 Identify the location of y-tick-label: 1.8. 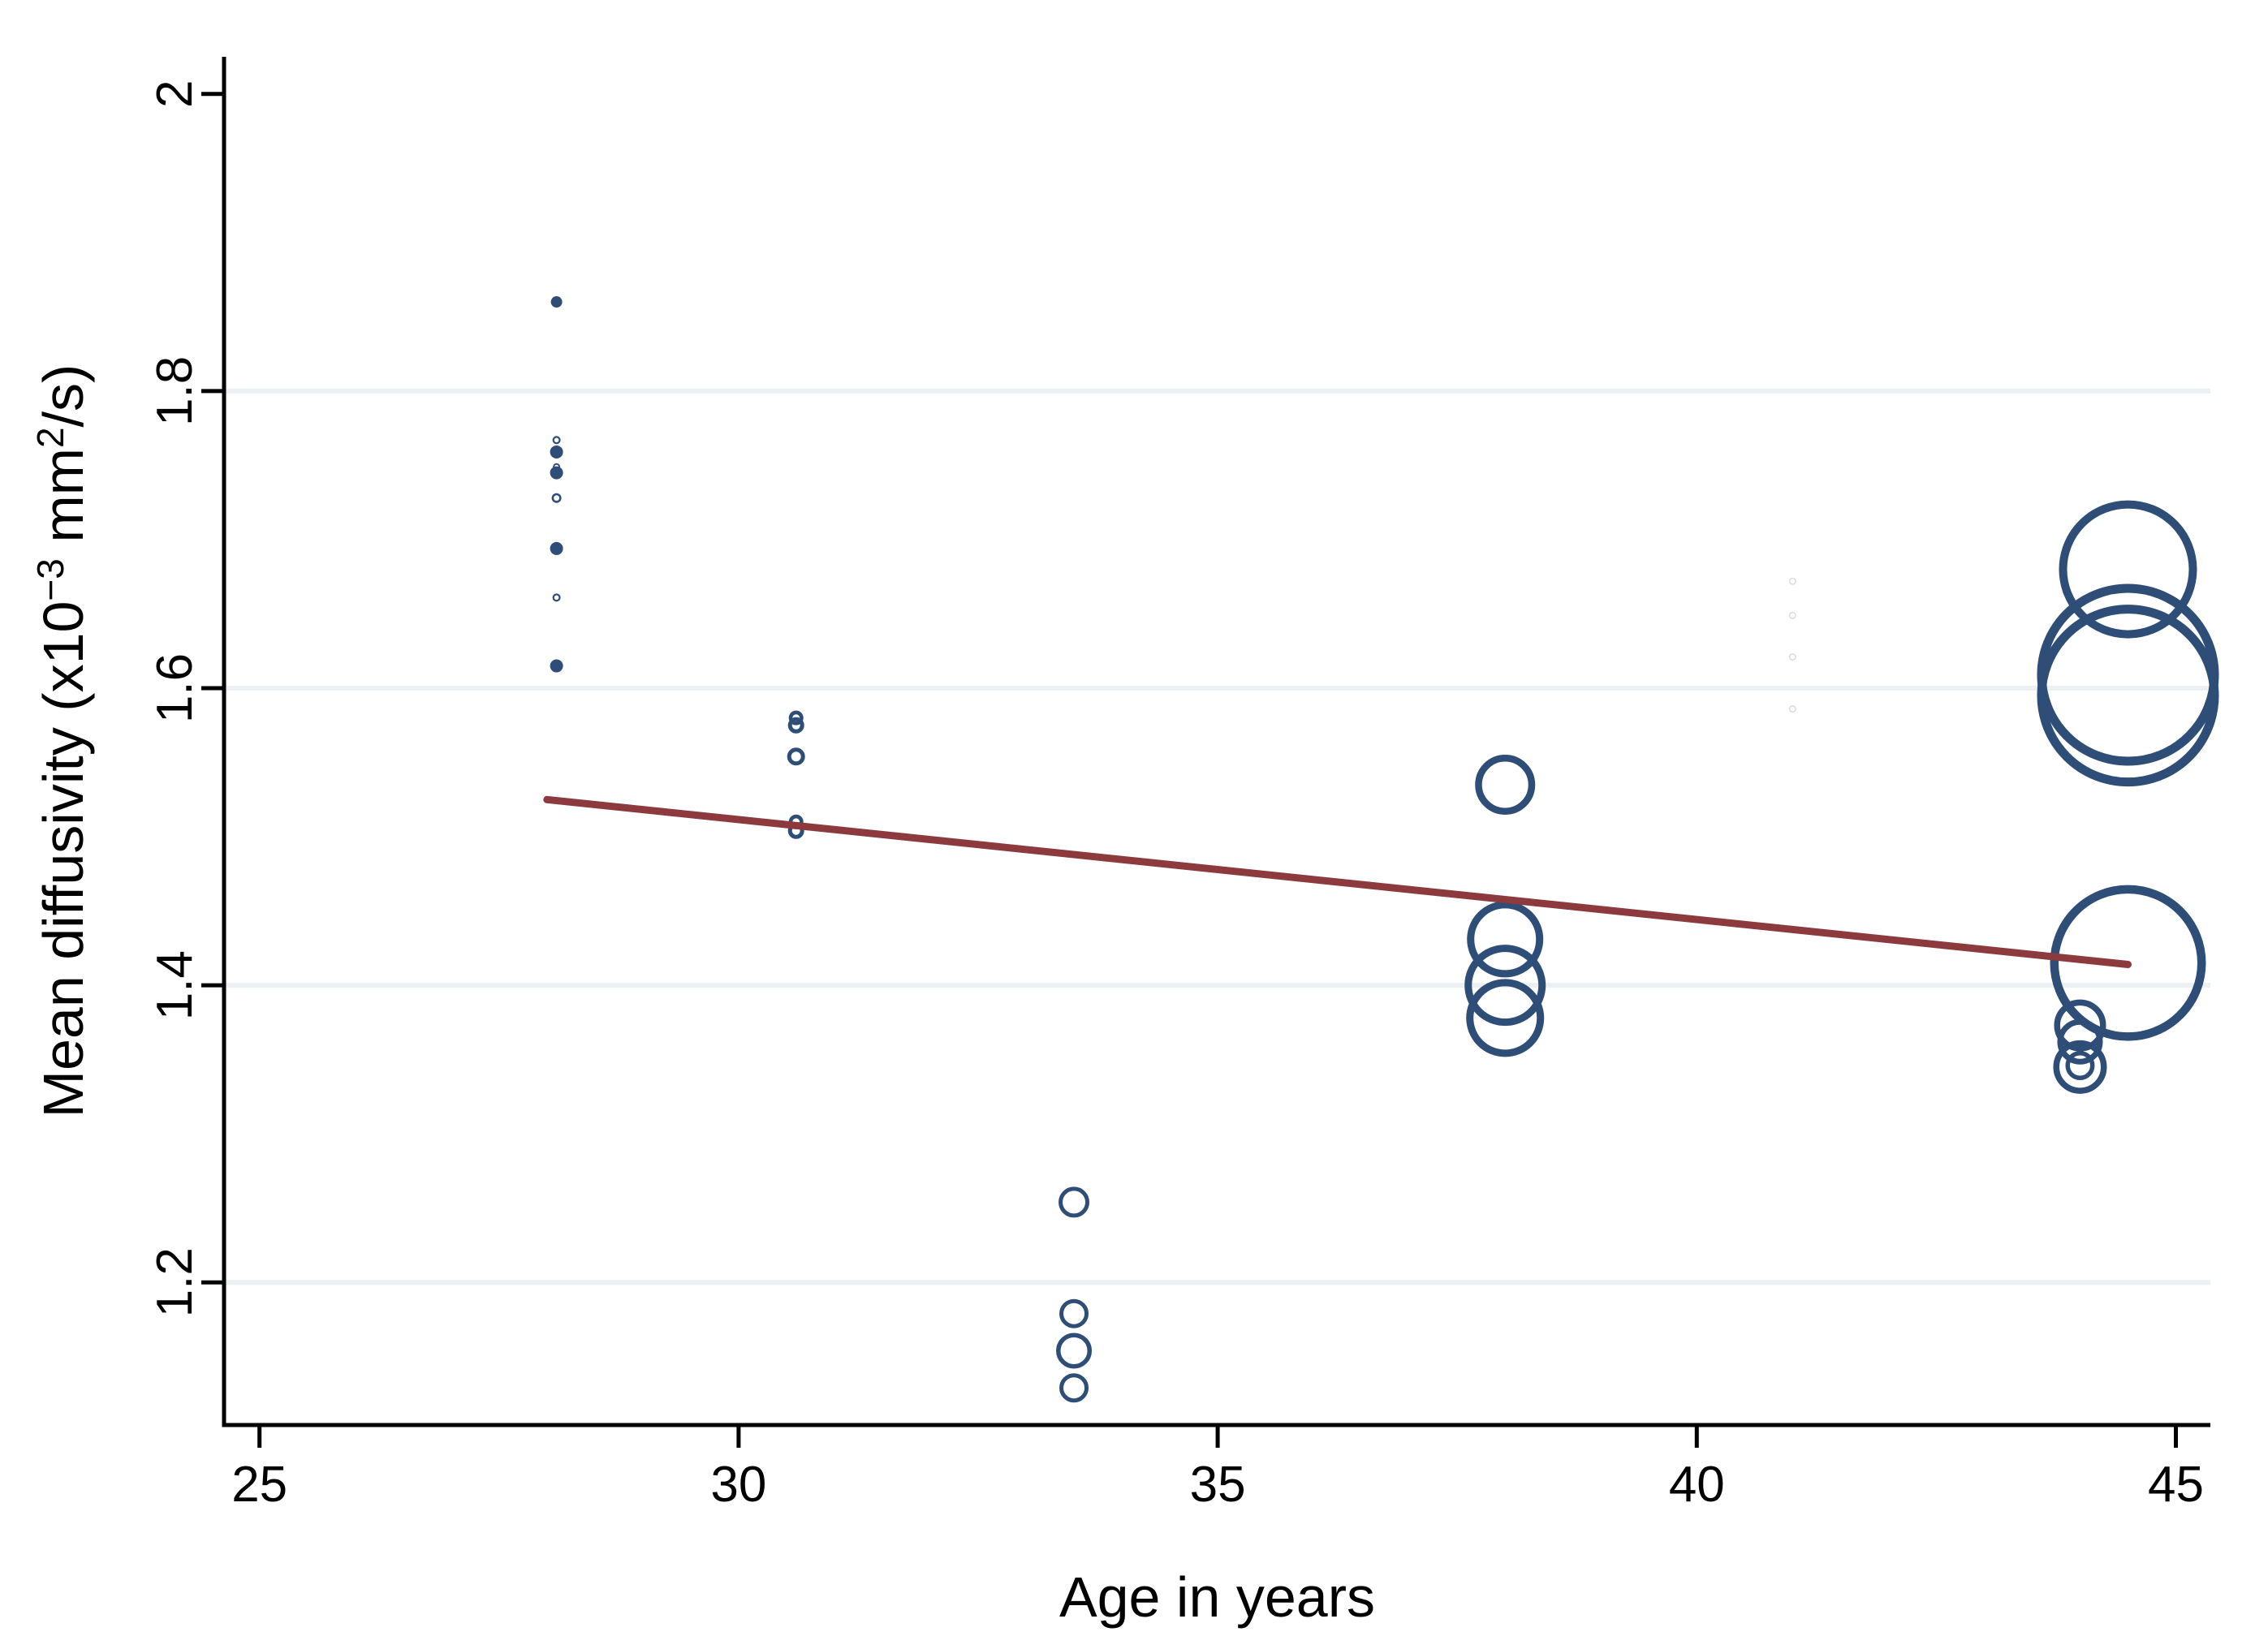
(175, 391).